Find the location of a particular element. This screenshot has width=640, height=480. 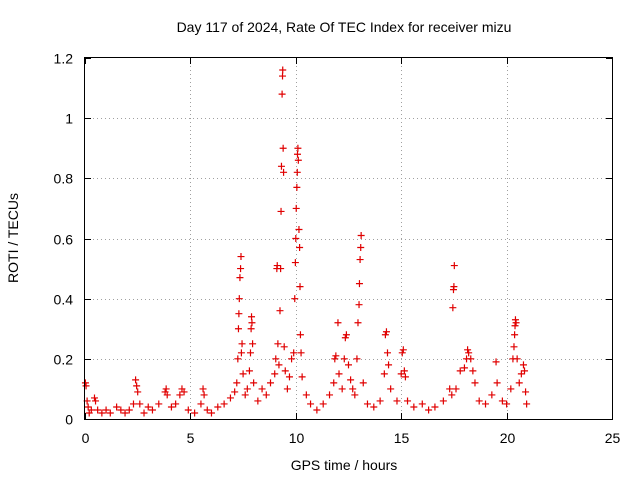

y-tick-label: 0 is located at coordinates (69, 420).